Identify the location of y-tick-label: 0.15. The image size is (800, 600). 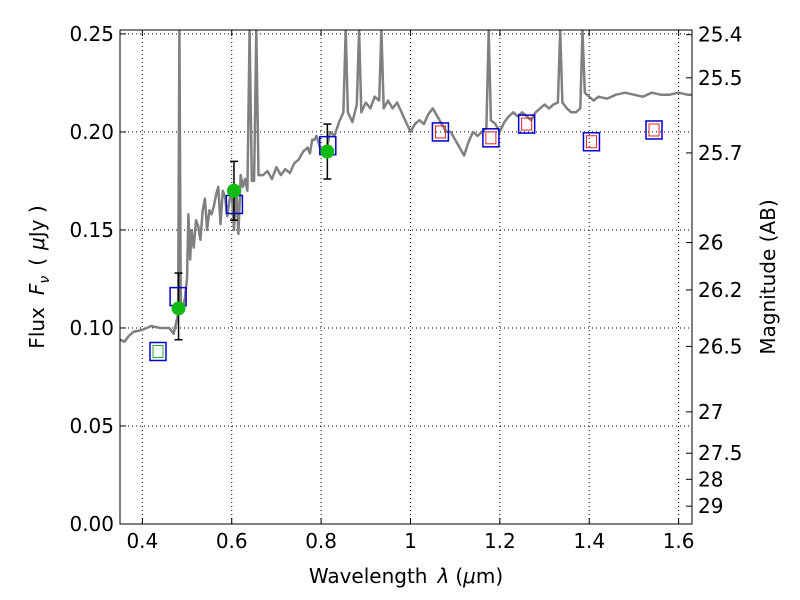
(91, 230).